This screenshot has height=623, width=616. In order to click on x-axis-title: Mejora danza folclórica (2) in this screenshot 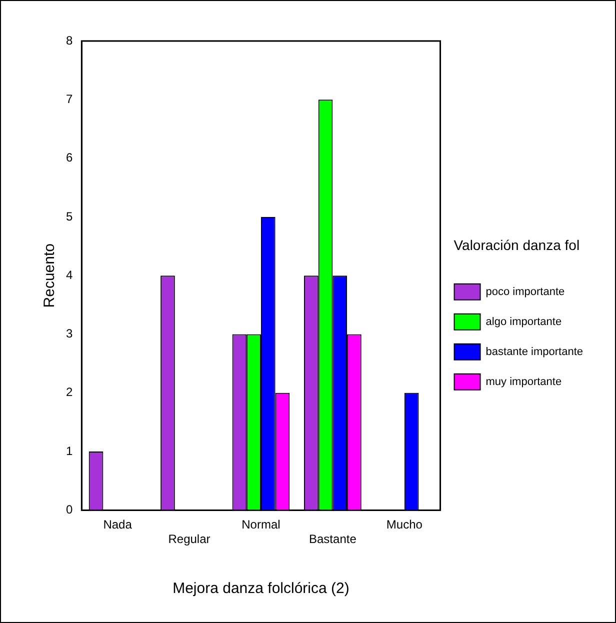, I will do `click(261, 589)`.